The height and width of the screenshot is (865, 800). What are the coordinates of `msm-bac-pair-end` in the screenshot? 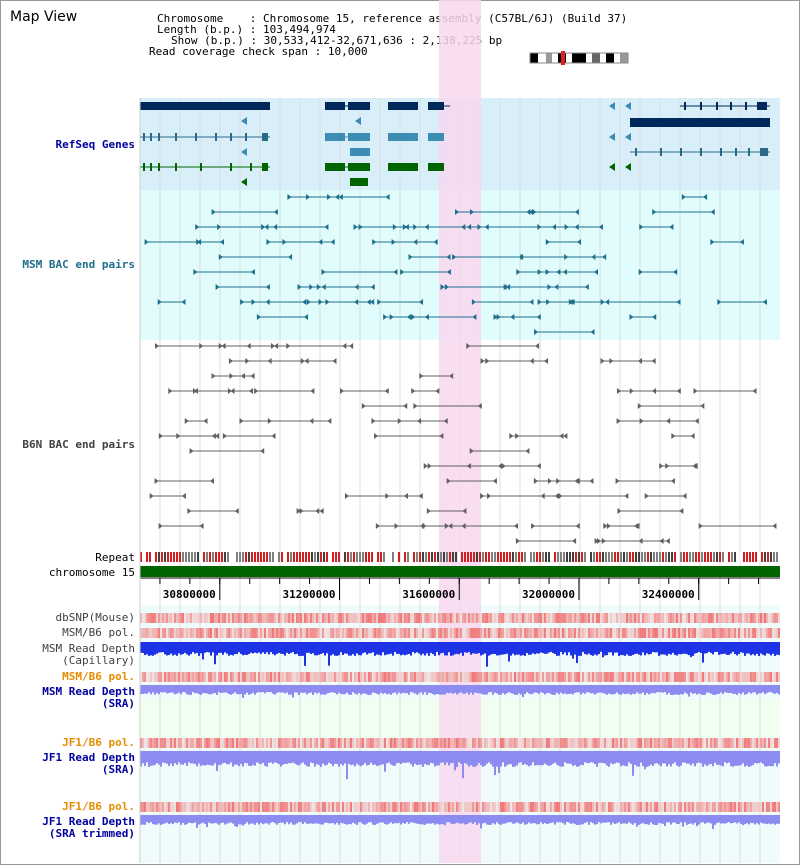 It's located at (379, 302).